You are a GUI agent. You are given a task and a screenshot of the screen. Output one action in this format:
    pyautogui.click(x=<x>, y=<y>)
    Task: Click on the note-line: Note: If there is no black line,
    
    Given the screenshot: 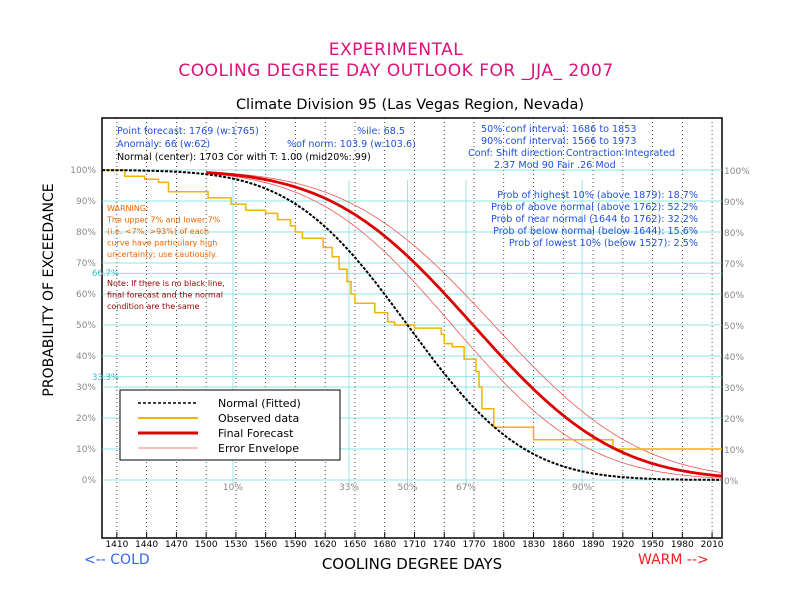 What is the action you would take?
    pyautogui.click(x=166, y=283)
    